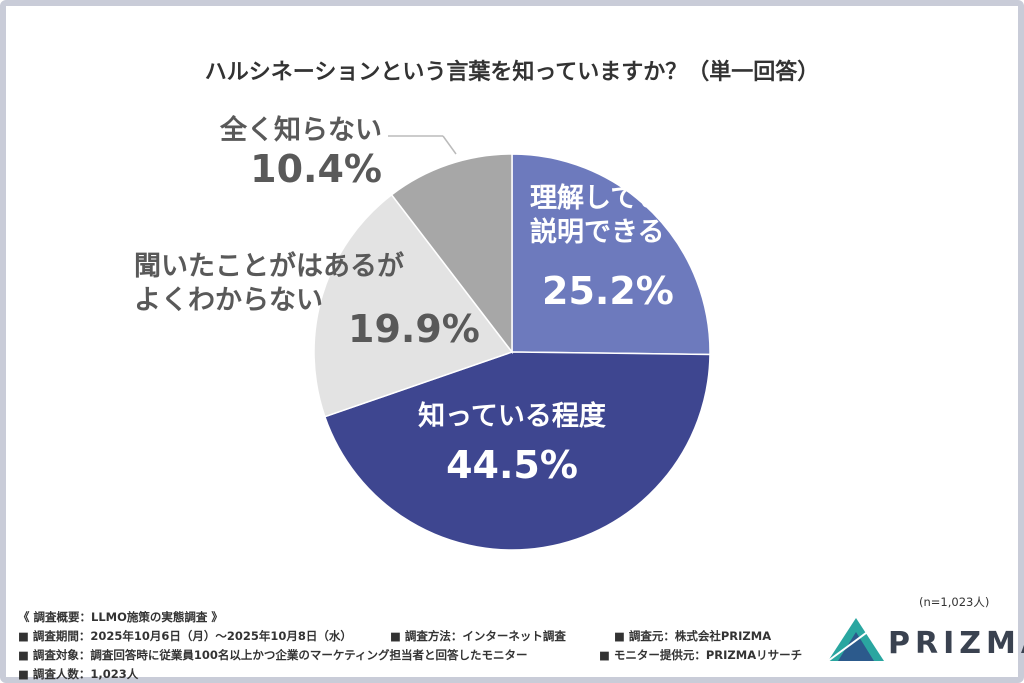  Describe the element at coordinates (269, 283) in the screenshot. I see `slice-label: 聞いたことがはあるが よくわからない` at that location.